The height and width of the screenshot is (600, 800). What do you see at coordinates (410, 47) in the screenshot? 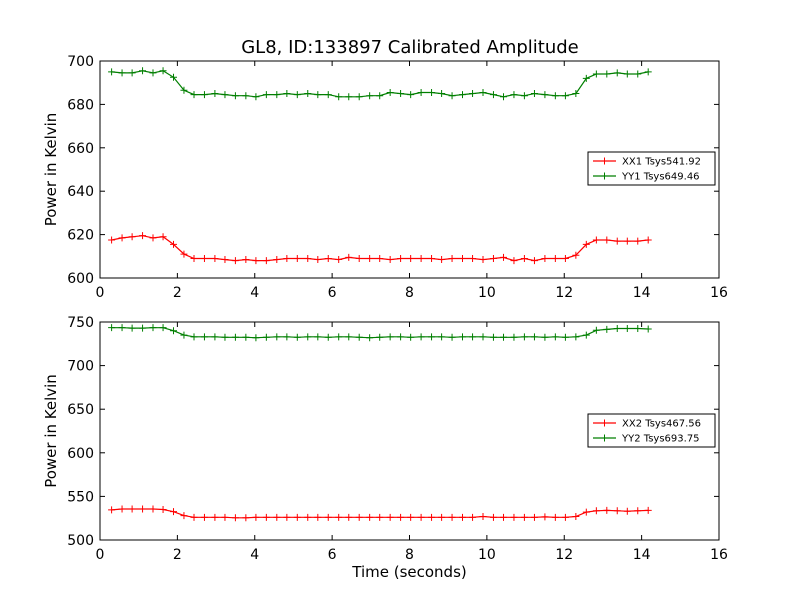
I see `chart-title: GL8, ID:133897 Calibrated Amplitude` at bounding box center [410, 47].